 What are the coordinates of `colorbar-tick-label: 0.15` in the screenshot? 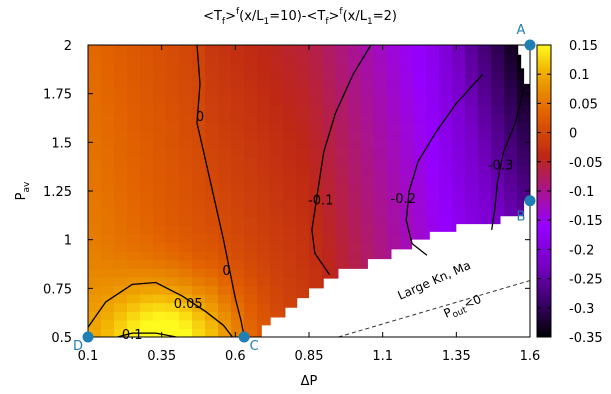 It's located at (583, 46).